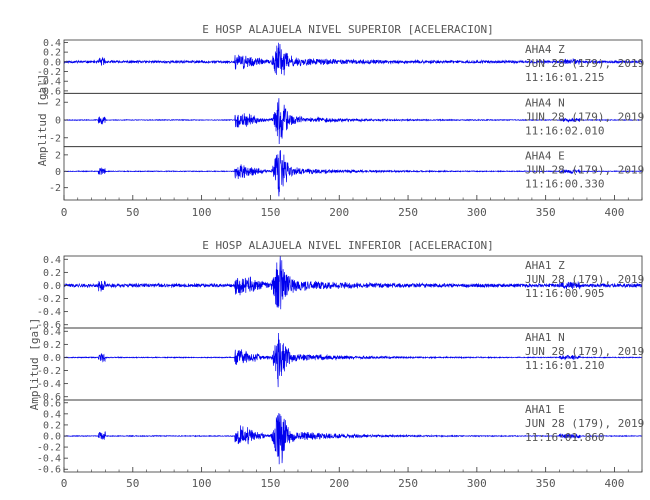 The width and height of the screenshot is (650, 500). What do you see at coordinates (545, 49) in the screenshot?
I see `channel-label: AHA4 Z` at bounding box center [545, 49].